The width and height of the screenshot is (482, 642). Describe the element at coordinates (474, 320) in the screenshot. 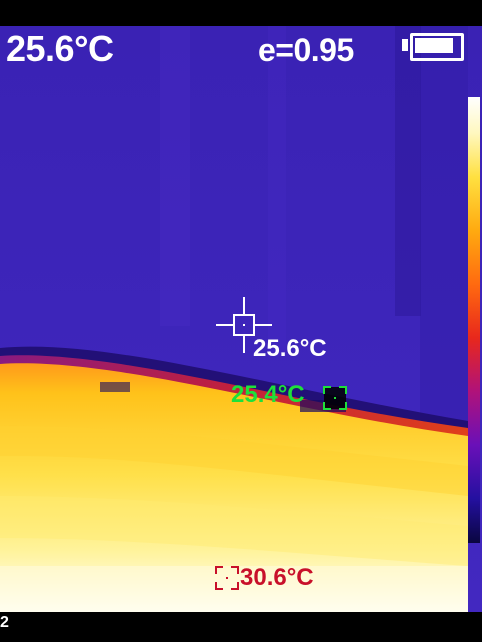

I see `temperature-color-scale` at that location.